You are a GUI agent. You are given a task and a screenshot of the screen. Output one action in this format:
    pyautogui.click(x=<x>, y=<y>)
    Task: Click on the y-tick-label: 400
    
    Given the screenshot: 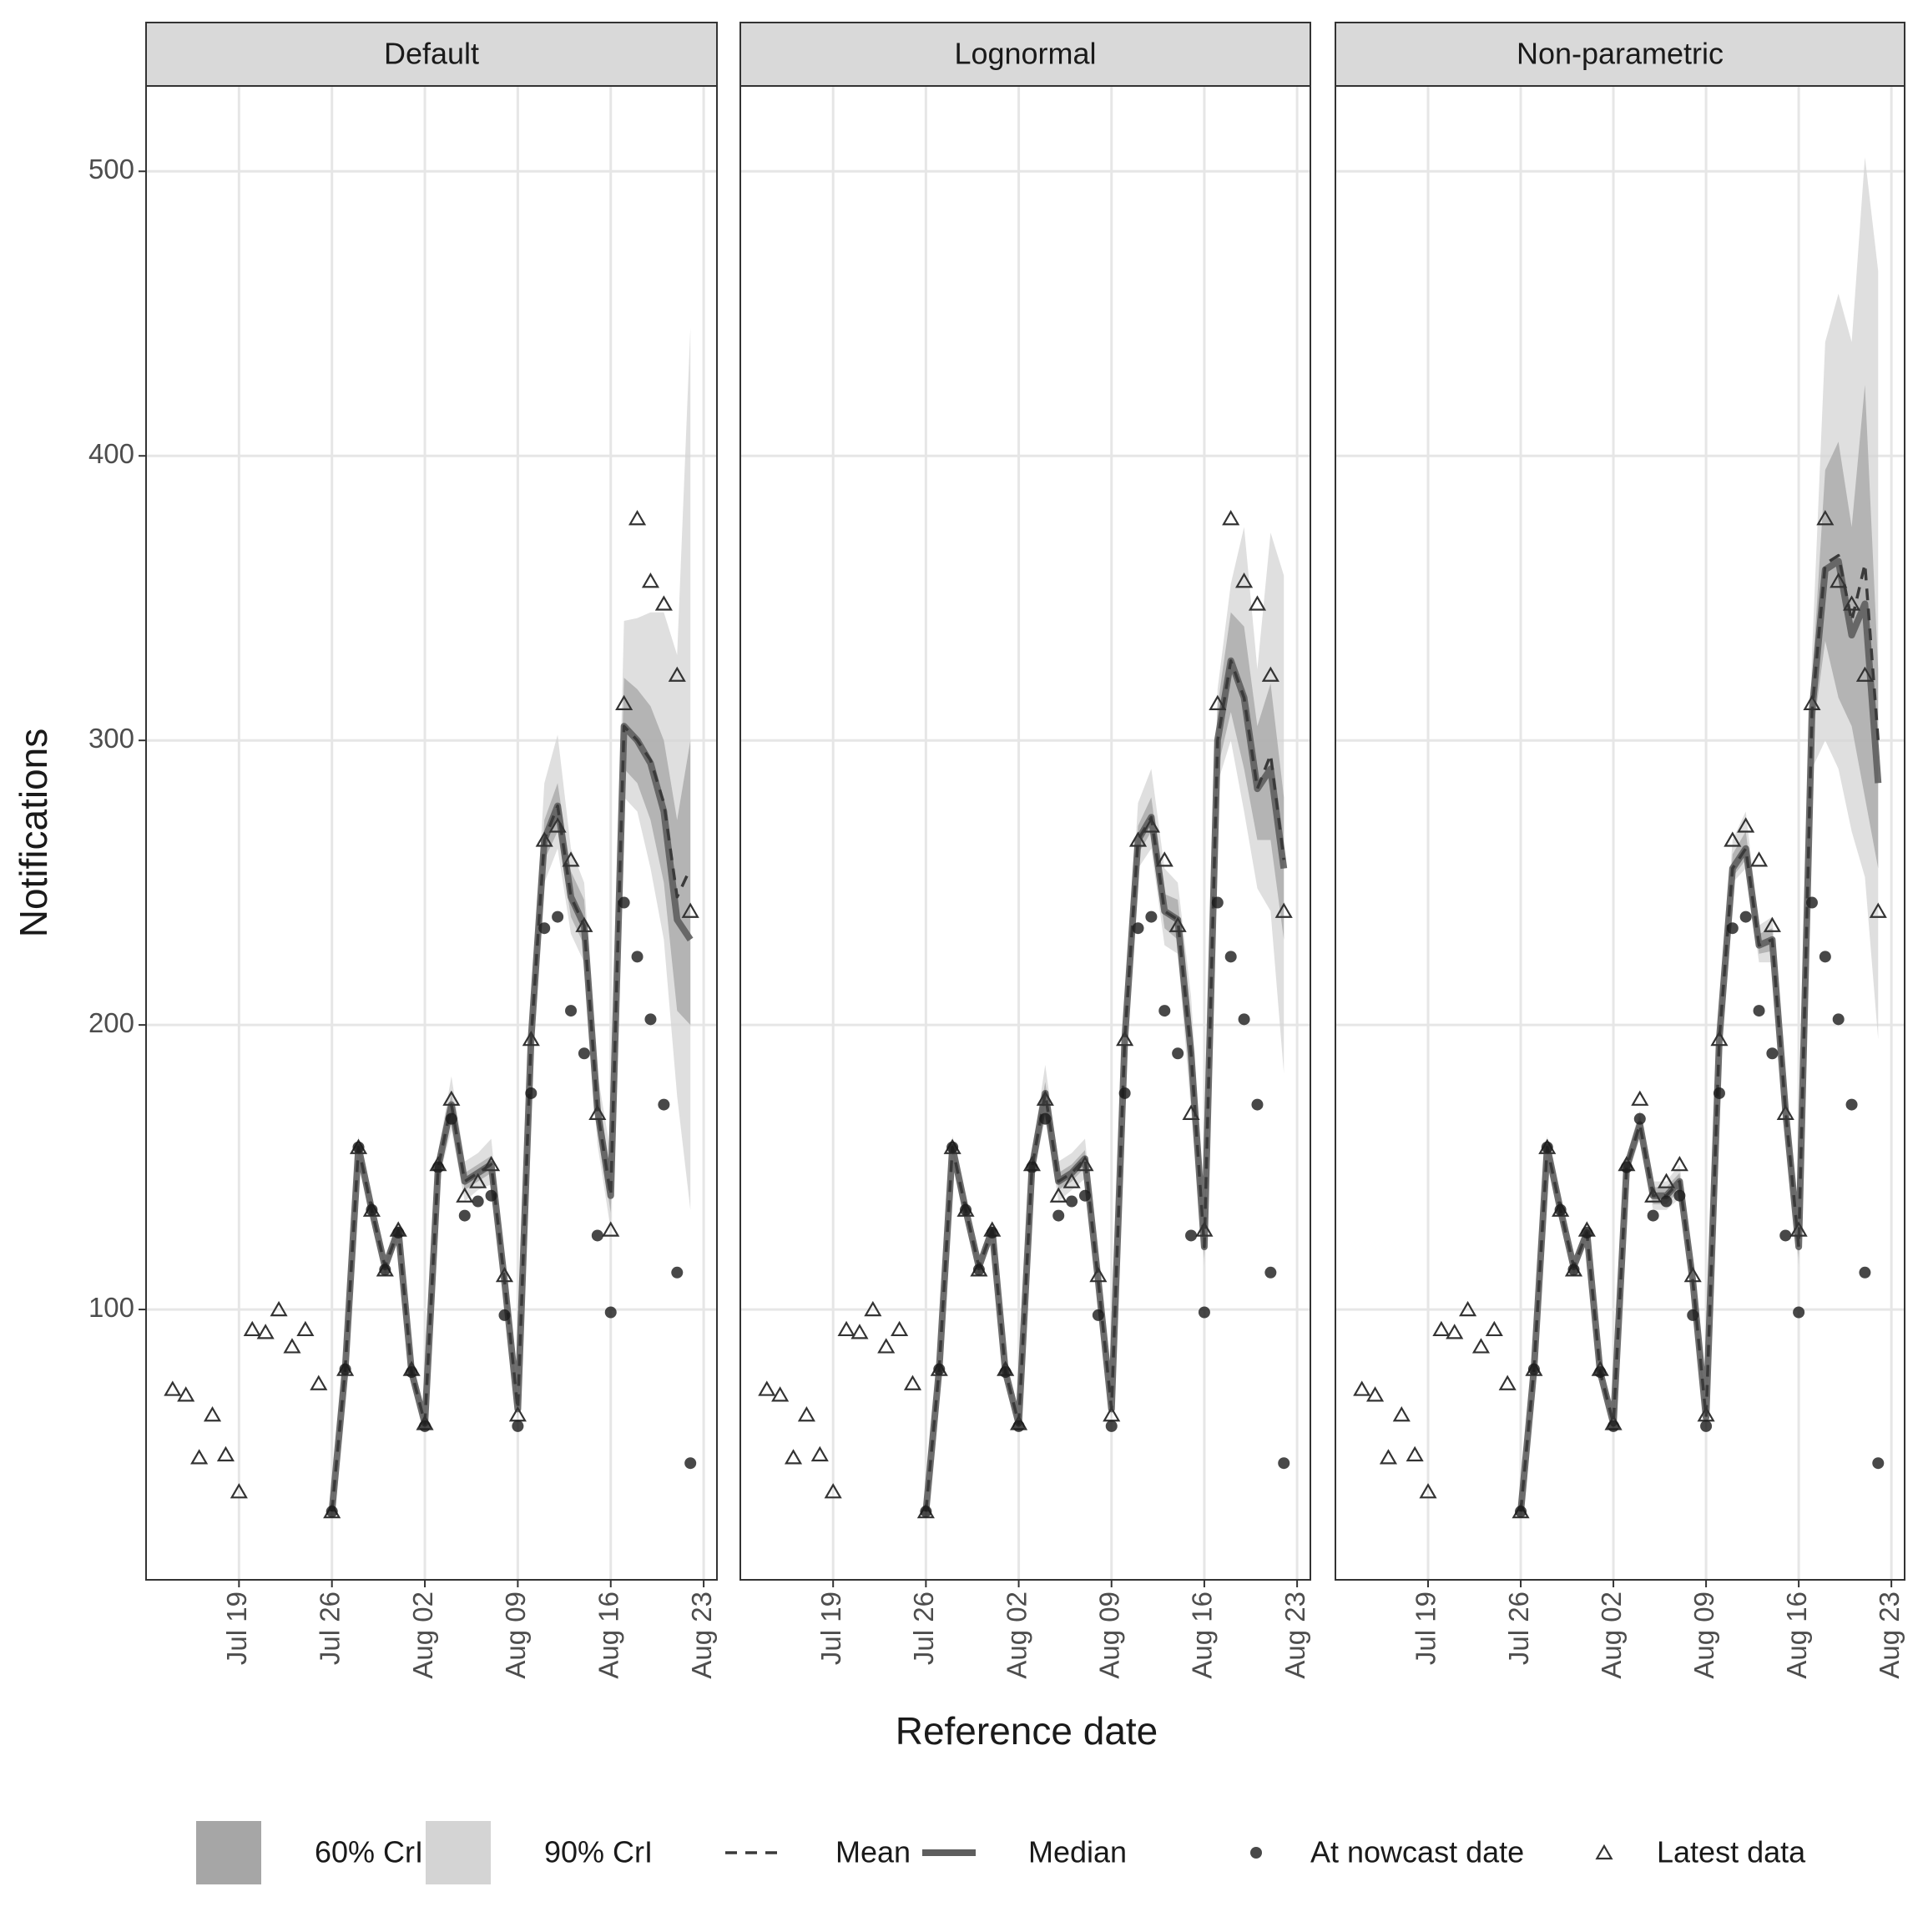 What is the action you would take?
    pyautogui.click(x=111, y=454)
    